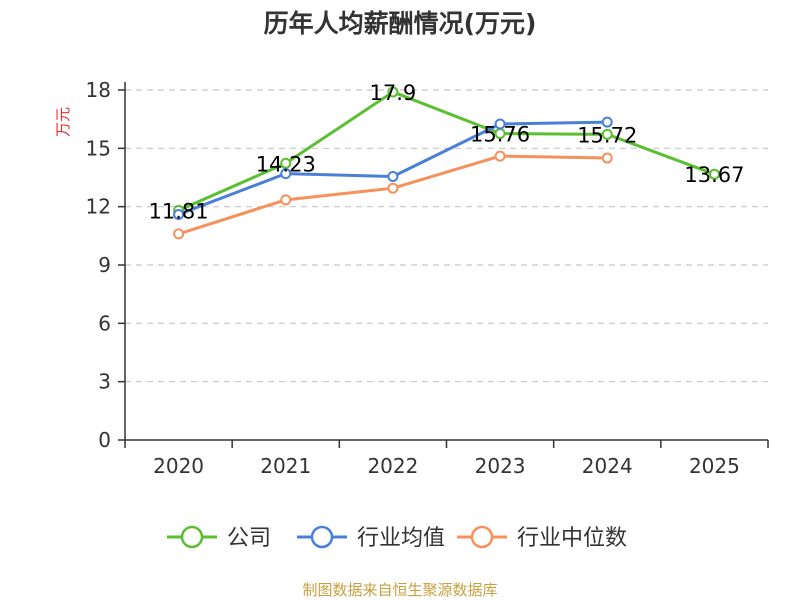 The image size is (800, 600). Describe the element at coordinates (500, 135) in the screenshot. I see `data-label-2023: 15.76` at that location.